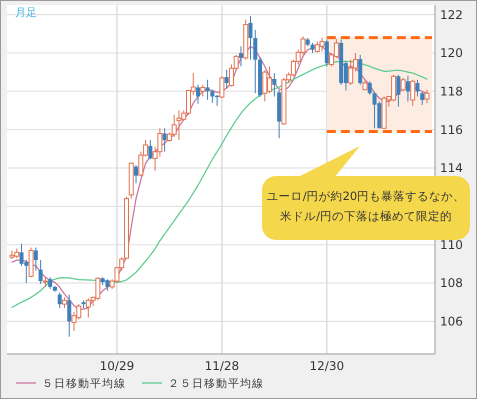  Describe the element at coordinates (451, 245) in the screenshot. I see `y-tick-label: 110` at that location.